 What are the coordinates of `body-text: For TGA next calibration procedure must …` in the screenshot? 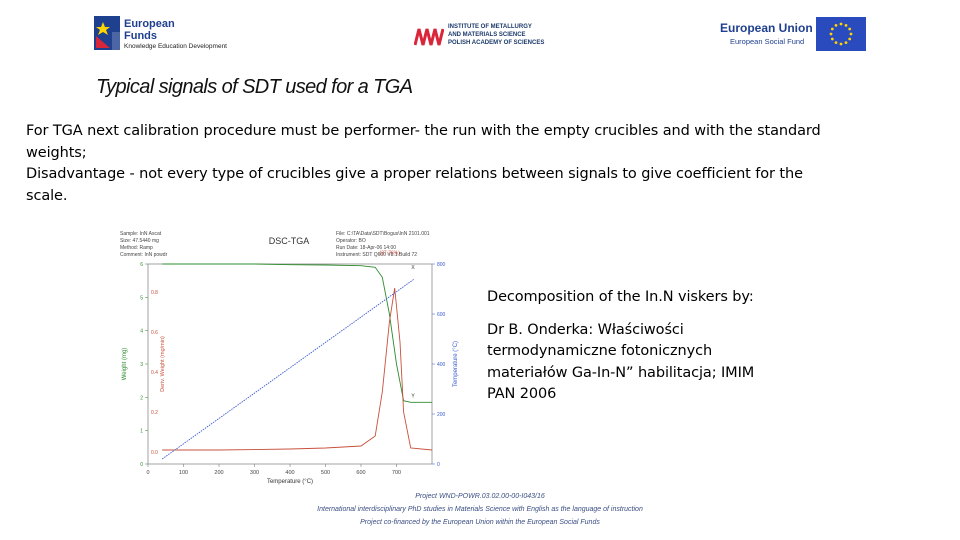 It's located at (426, 164).